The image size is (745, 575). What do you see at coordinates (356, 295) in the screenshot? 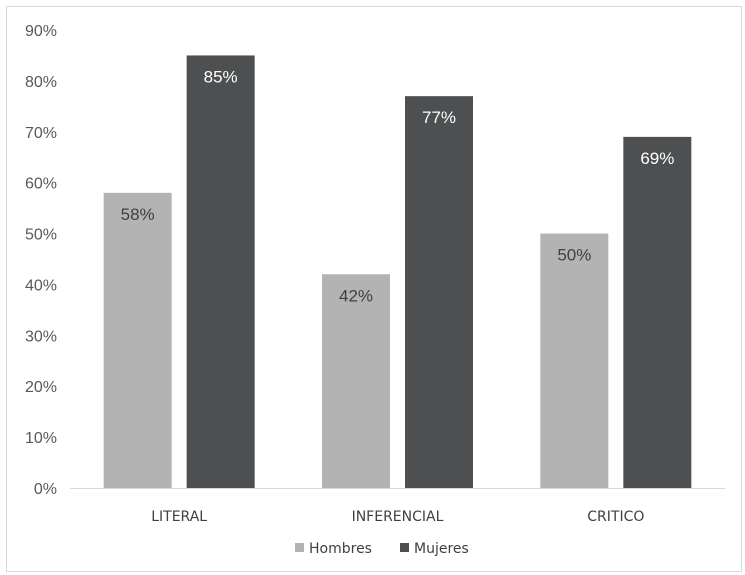
I see `data-label: 42%` at bounding box center [356, 295].